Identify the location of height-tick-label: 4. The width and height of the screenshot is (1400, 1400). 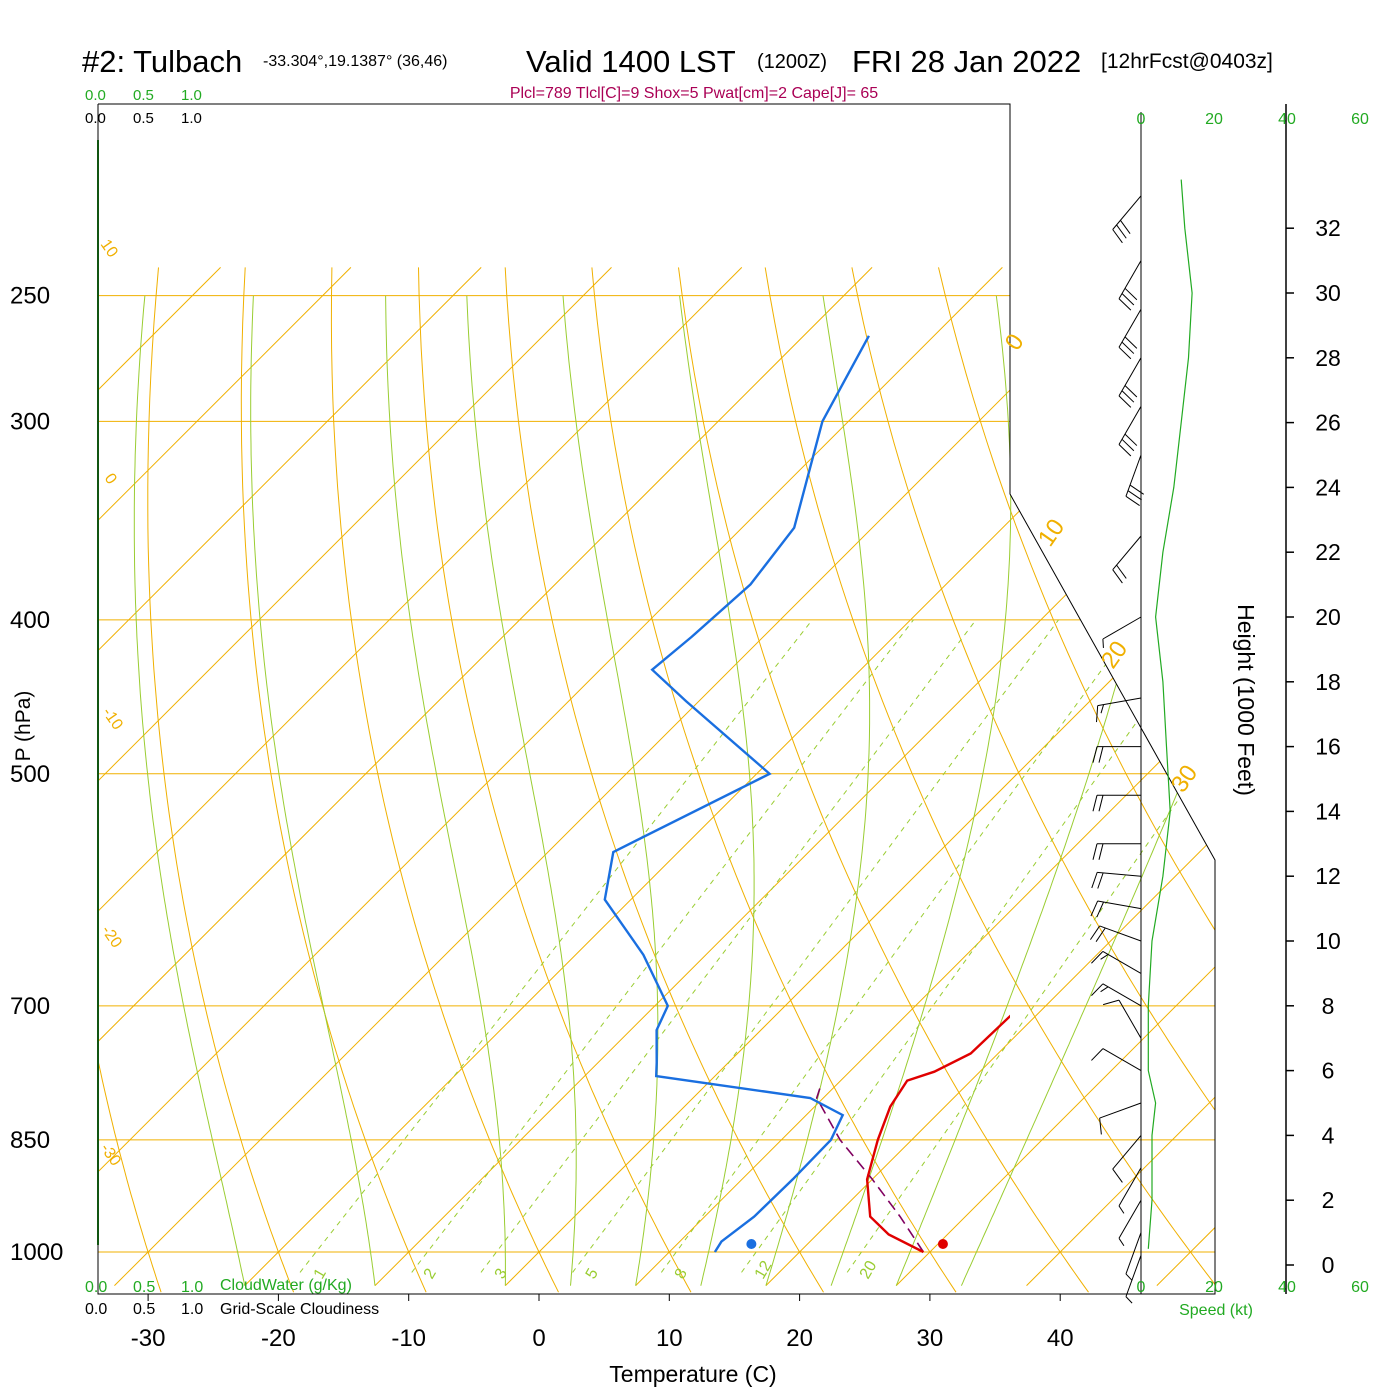
(1328, 1135).